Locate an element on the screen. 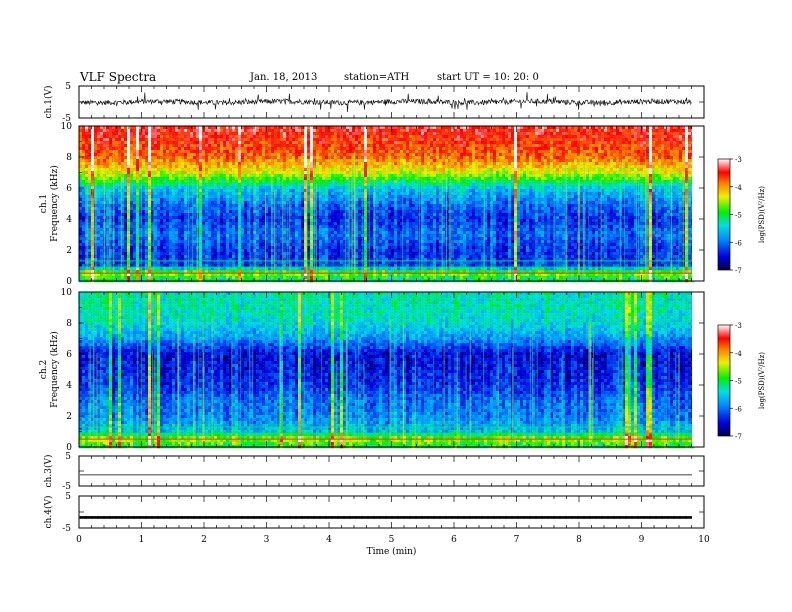  date-label: Jan. 18, 2013 is located at coordinates (283, 77).